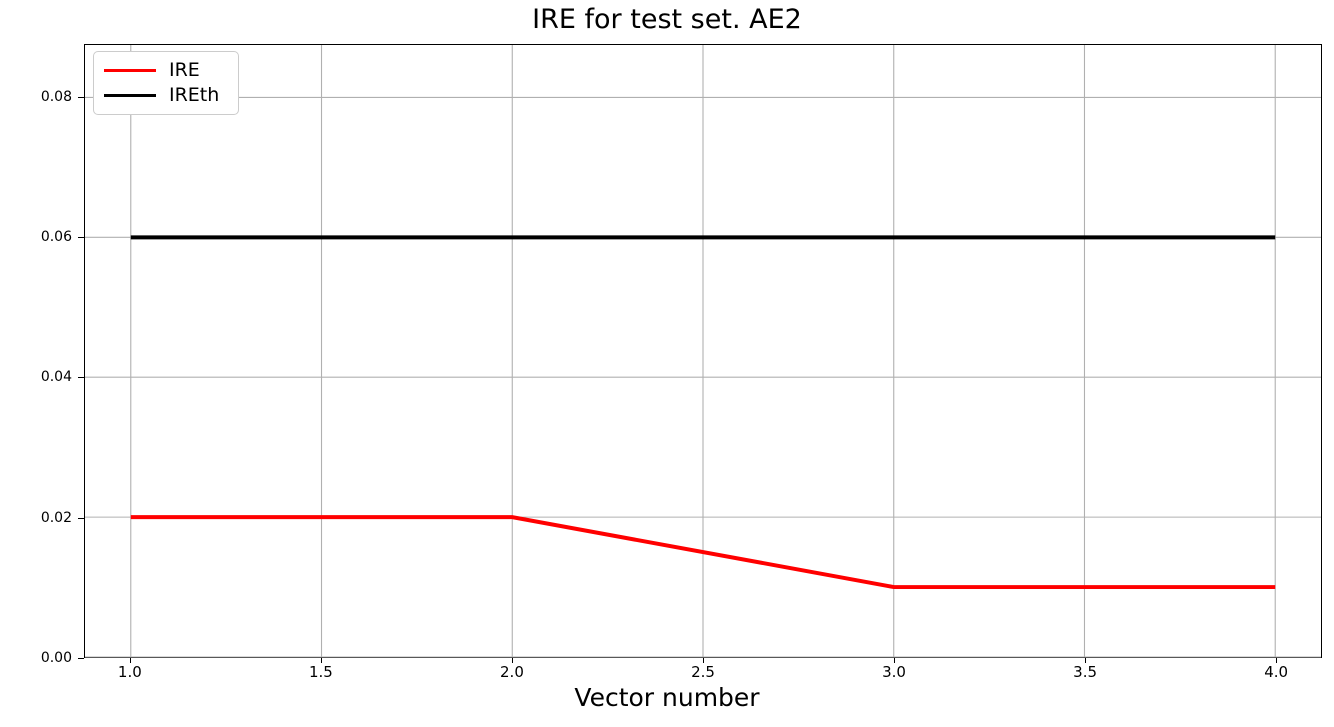  What do you see at coordinates (320, 672) in the screenshot?
I see `x-tick-label: 1.5` at bounding box center [320, 672].